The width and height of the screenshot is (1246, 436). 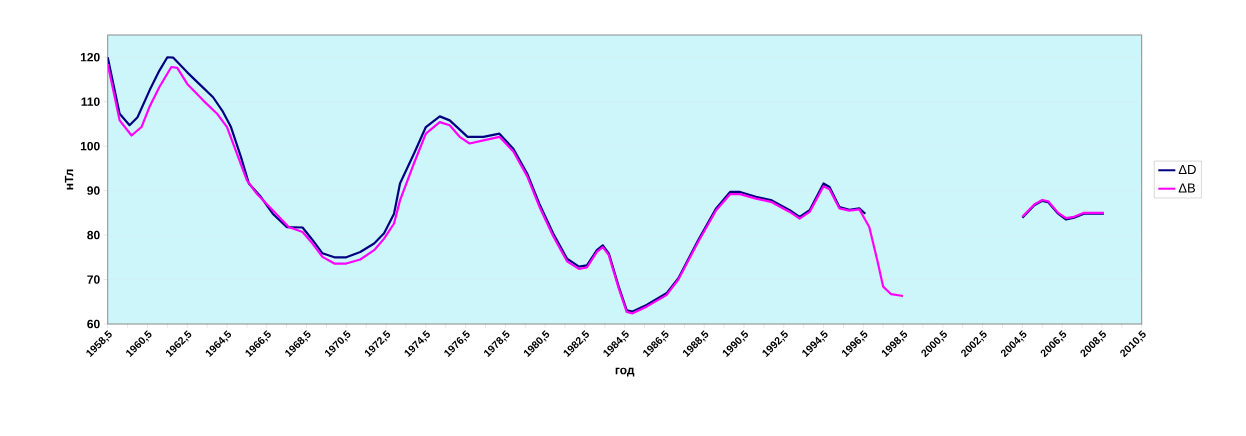 I want to click on legend-label: ΔD, so click(x=1187, y=169).